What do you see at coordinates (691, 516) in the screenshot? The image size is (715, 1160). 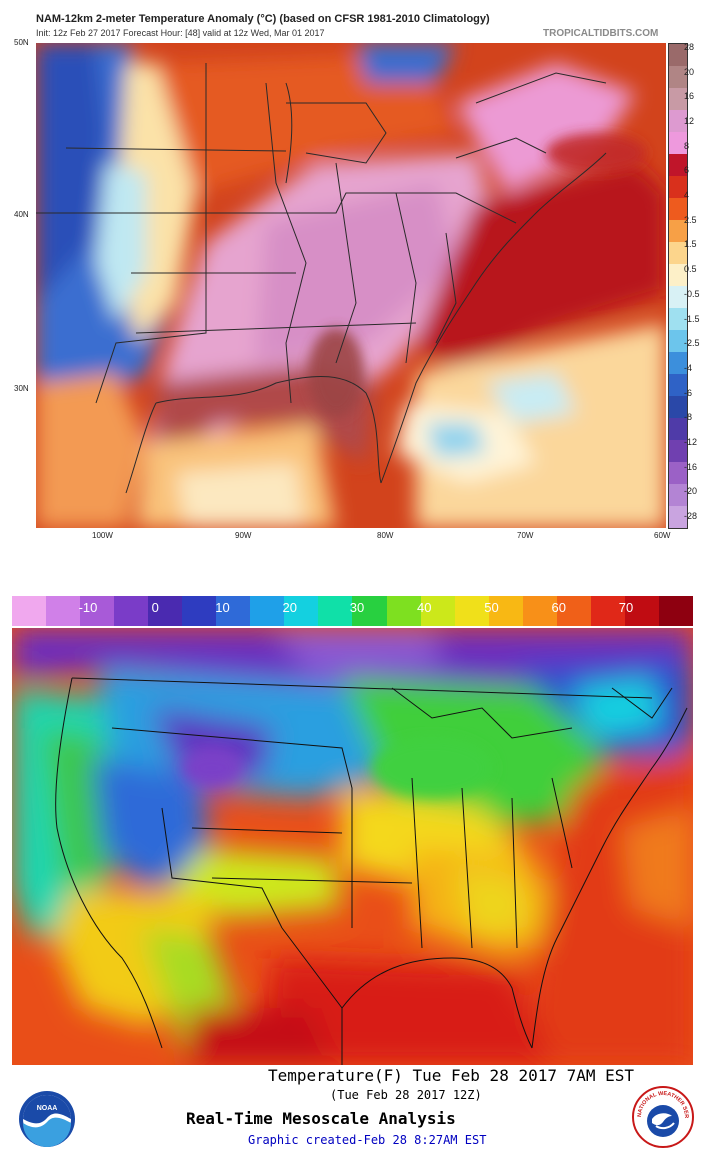 I see `anomaly-scale-tick: -28` at bounding box center [691, 516].